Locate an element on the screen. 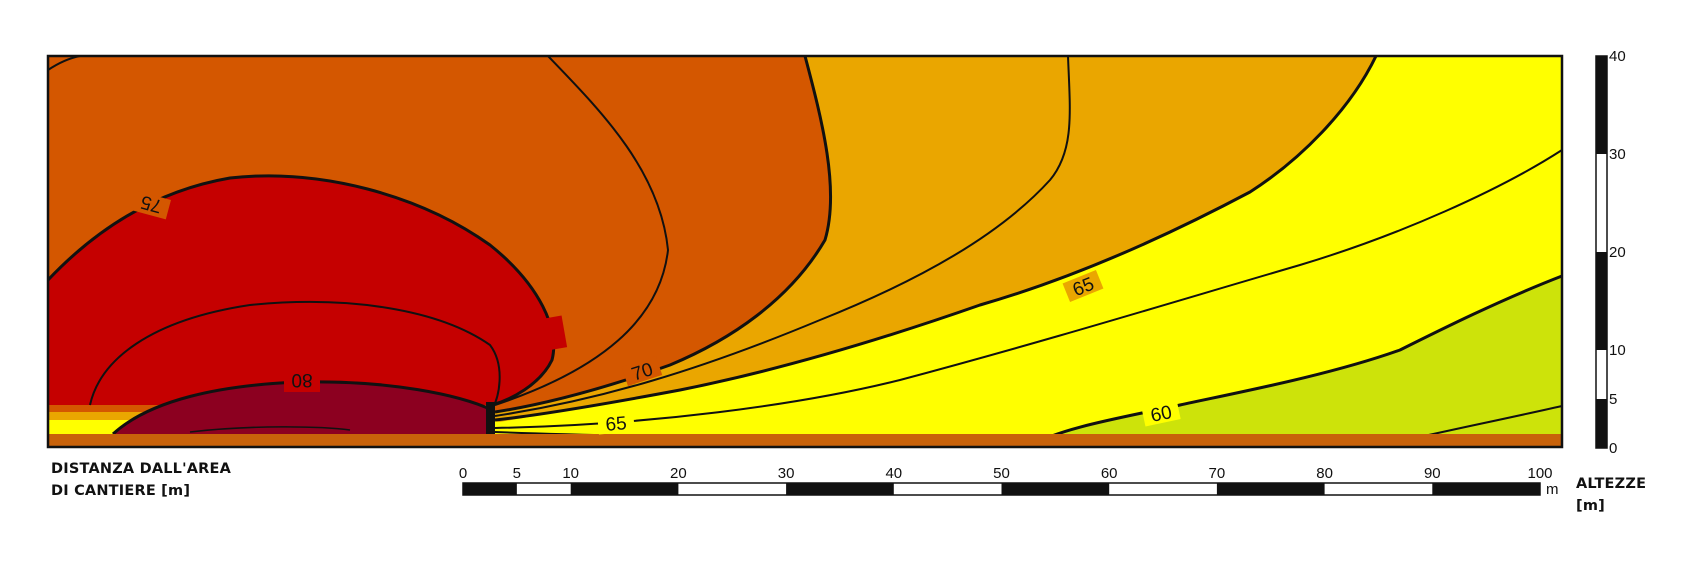 This screenshot has width=1685, height=585. zone-red is located at coordinates (301, 290).